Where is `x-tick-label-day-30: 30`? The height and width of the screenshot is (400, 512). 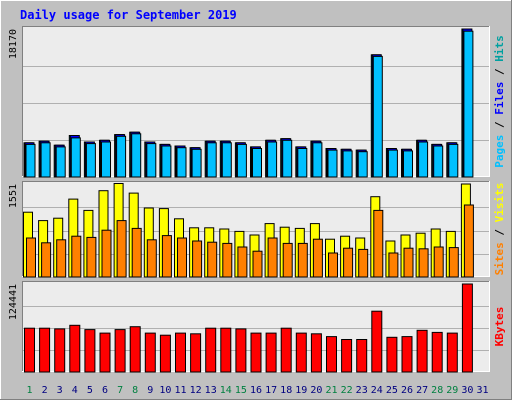
x-tick-label-day-30: 30 is located at coordinates (467, 390).